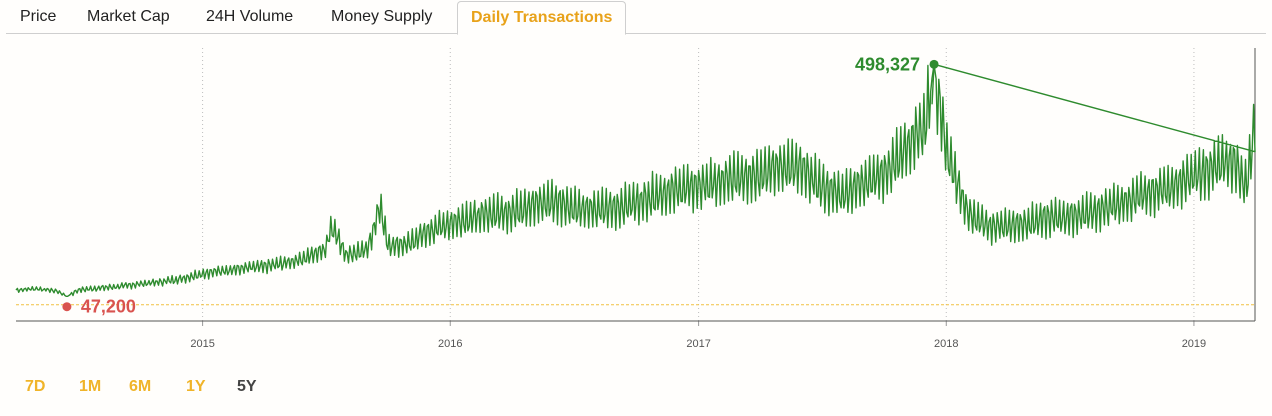  I want to click on range-selector: 7D 1M 6M 1Y 5Y, so click(200, 391).